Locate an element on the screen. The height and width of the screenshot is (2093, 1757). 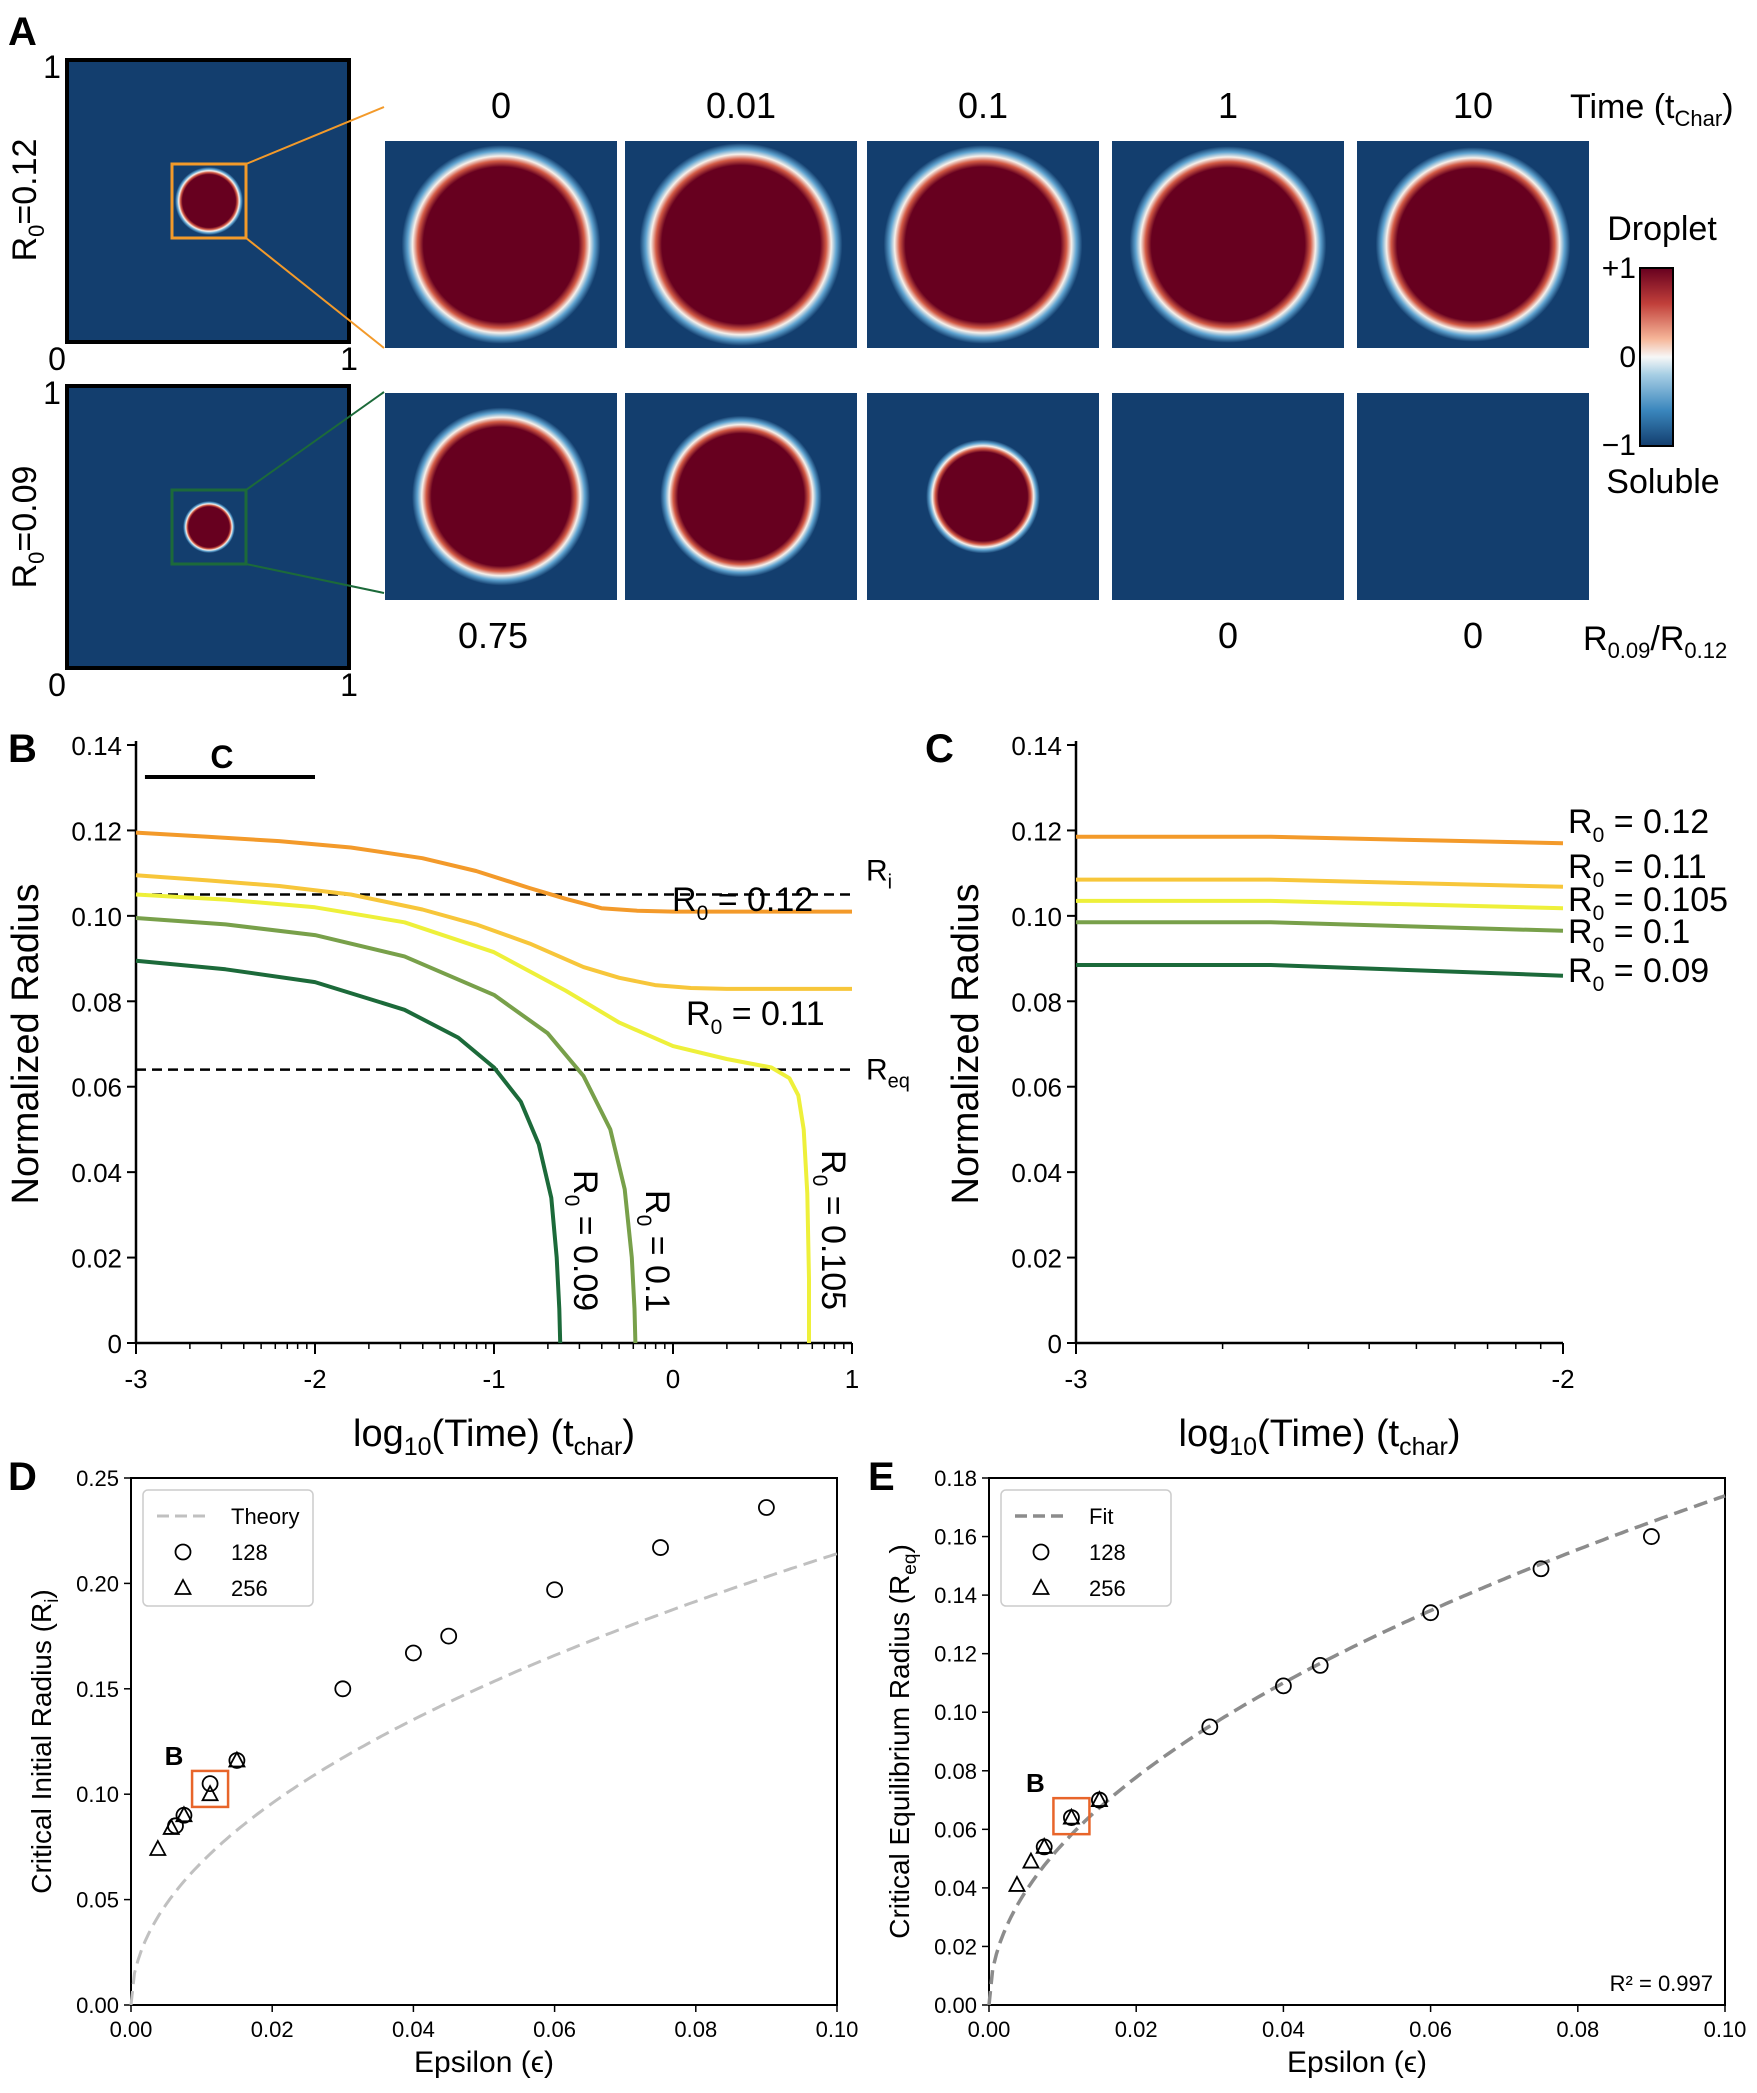
overview-bottom-y1: 1 is located at coordinates (52, 393).